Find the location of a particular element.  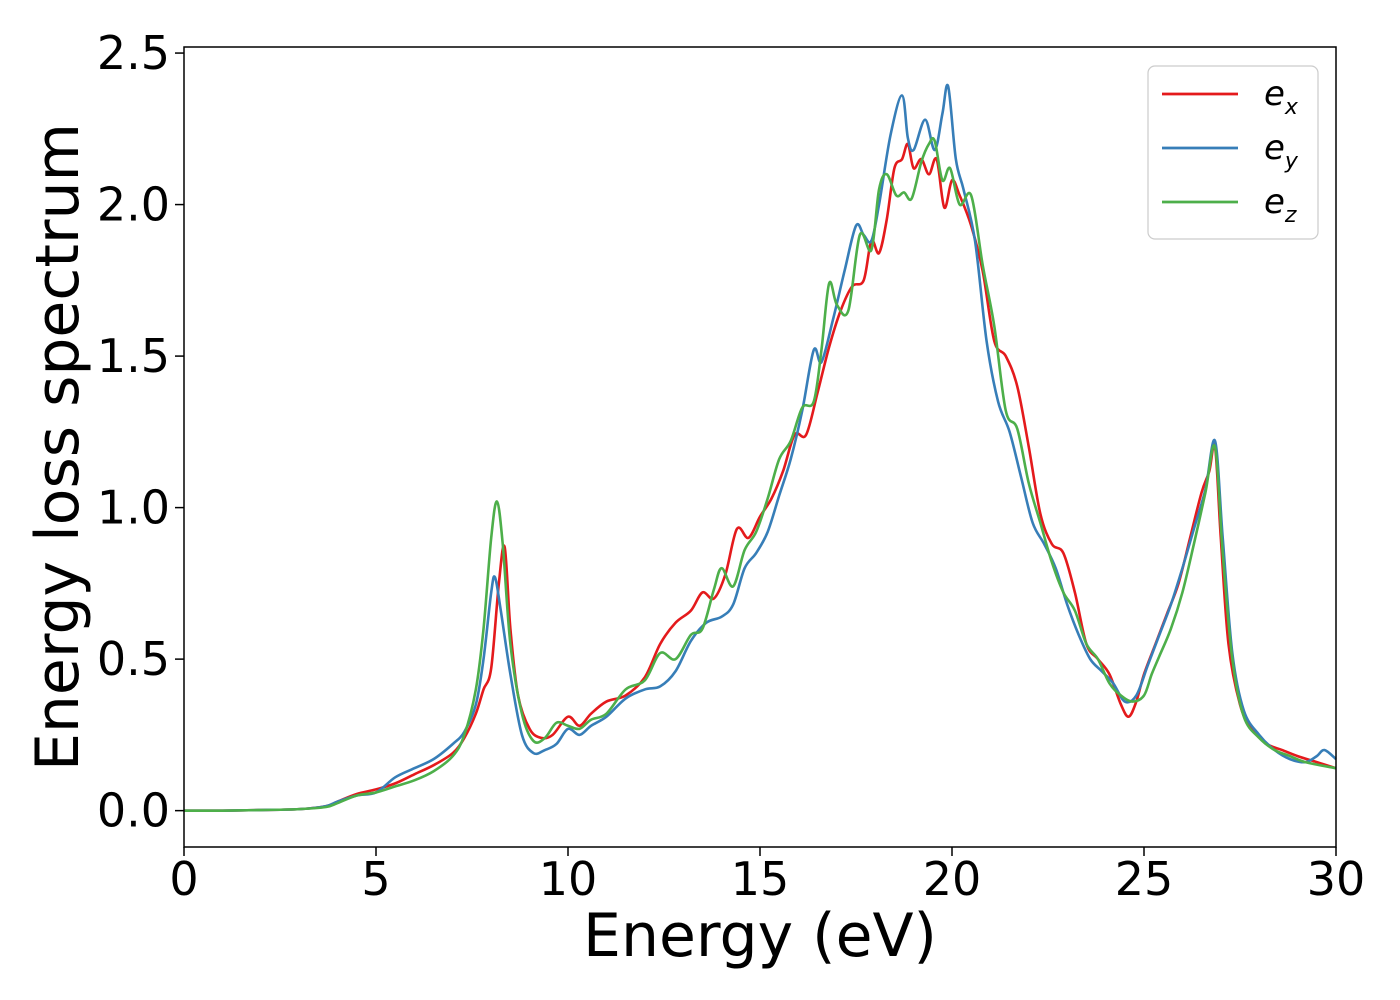

y-tick-label: 1.0 is located at coordinates (133, 508).